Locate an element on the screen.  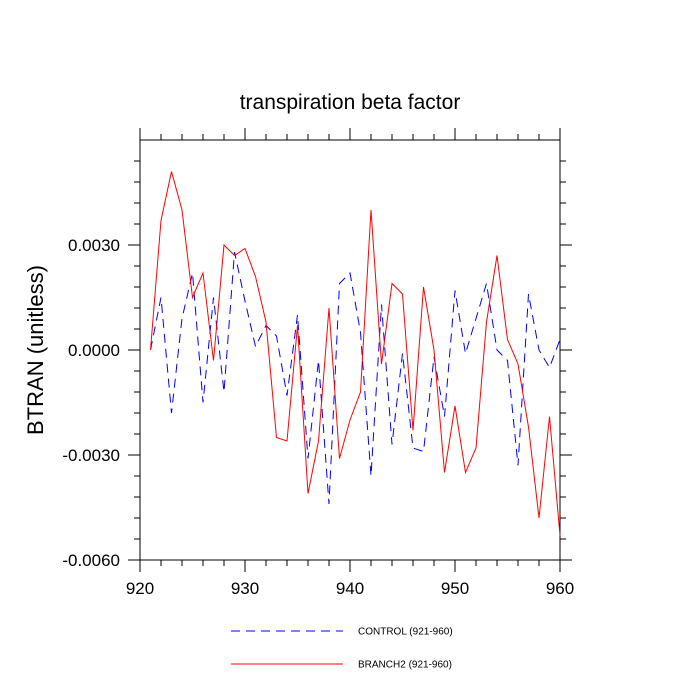
legend-label: BRANCH2 (921-960) is located at coordinates (405, 665).